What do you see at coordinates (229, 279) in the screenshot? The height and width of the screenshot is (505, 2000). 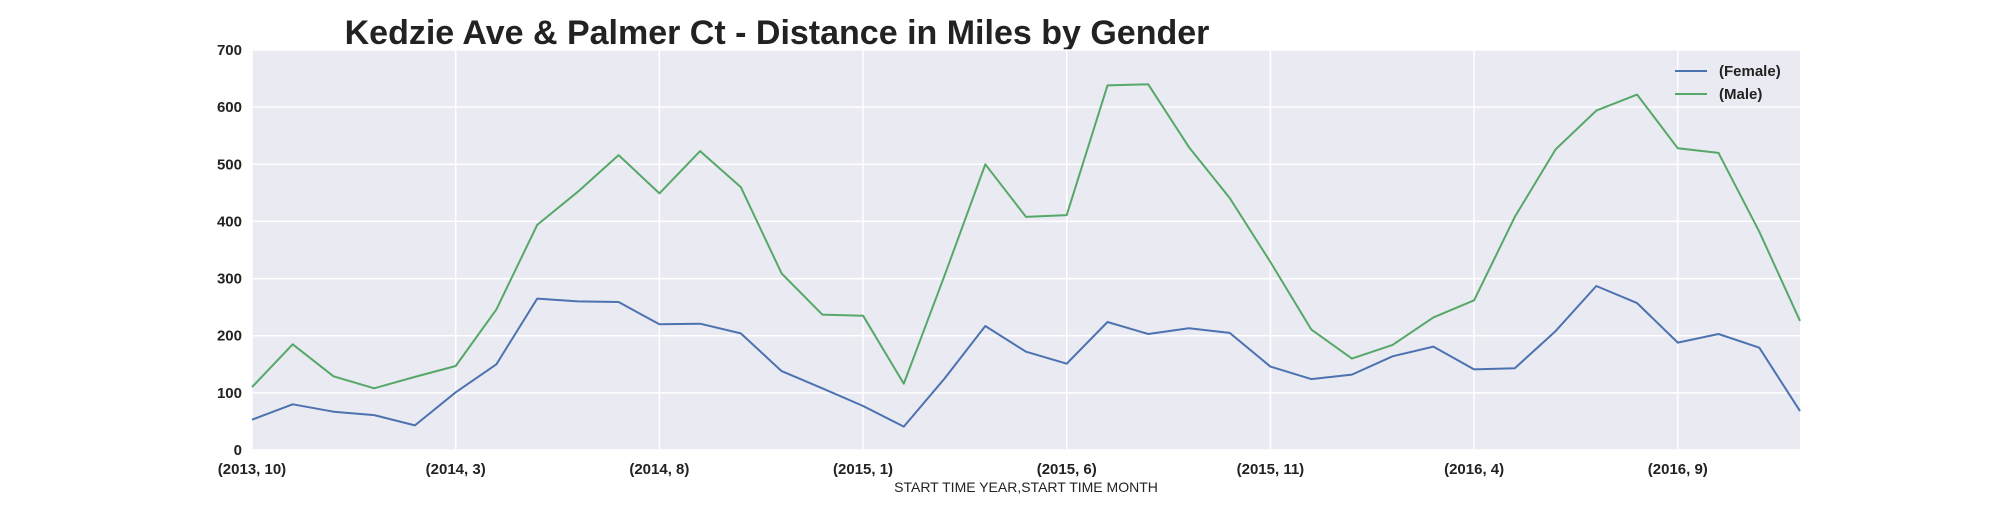 I see `y-tick-label: 300` at bounding box center [229, 279].